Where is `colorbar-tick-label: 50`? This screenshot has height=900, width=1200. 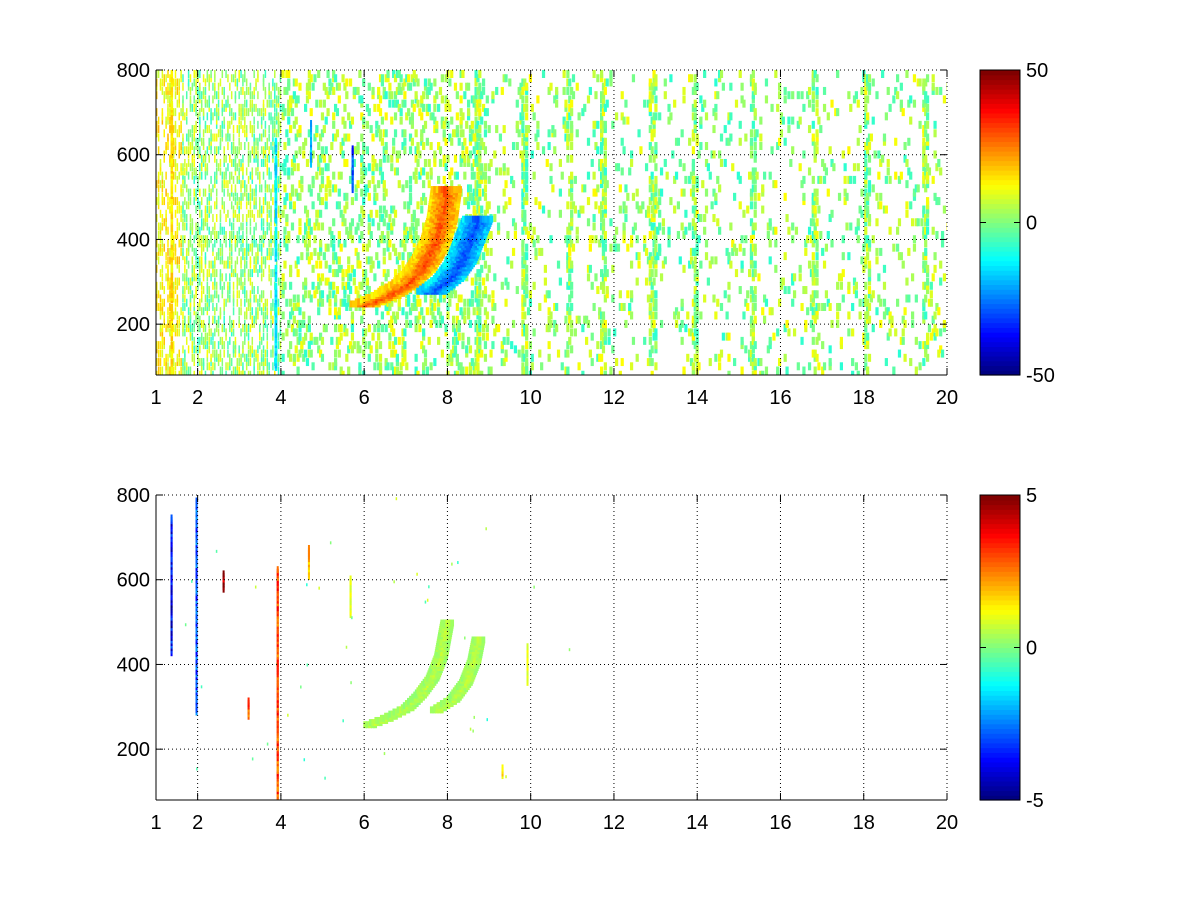 colorbar-tick-label: 50 is located at coordinates (1037, 71).